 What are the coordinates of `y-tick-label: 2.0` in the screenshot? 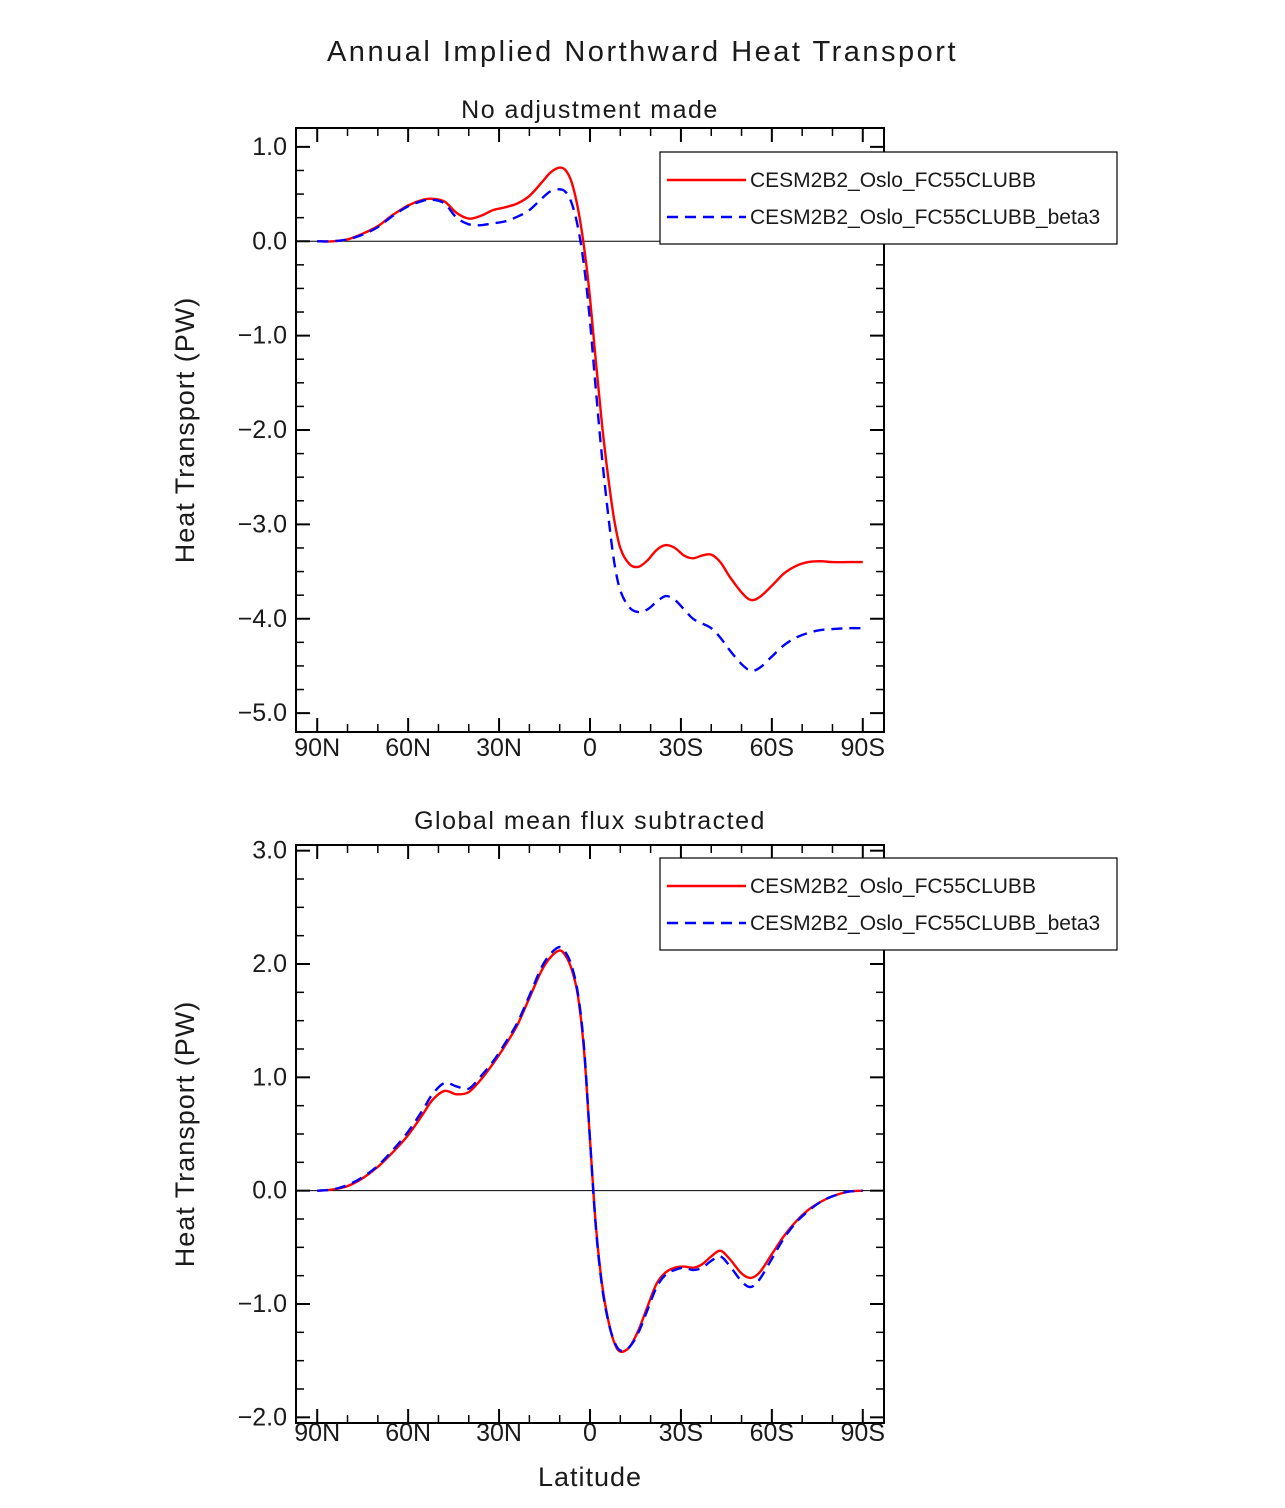 It's located at (269, 964).